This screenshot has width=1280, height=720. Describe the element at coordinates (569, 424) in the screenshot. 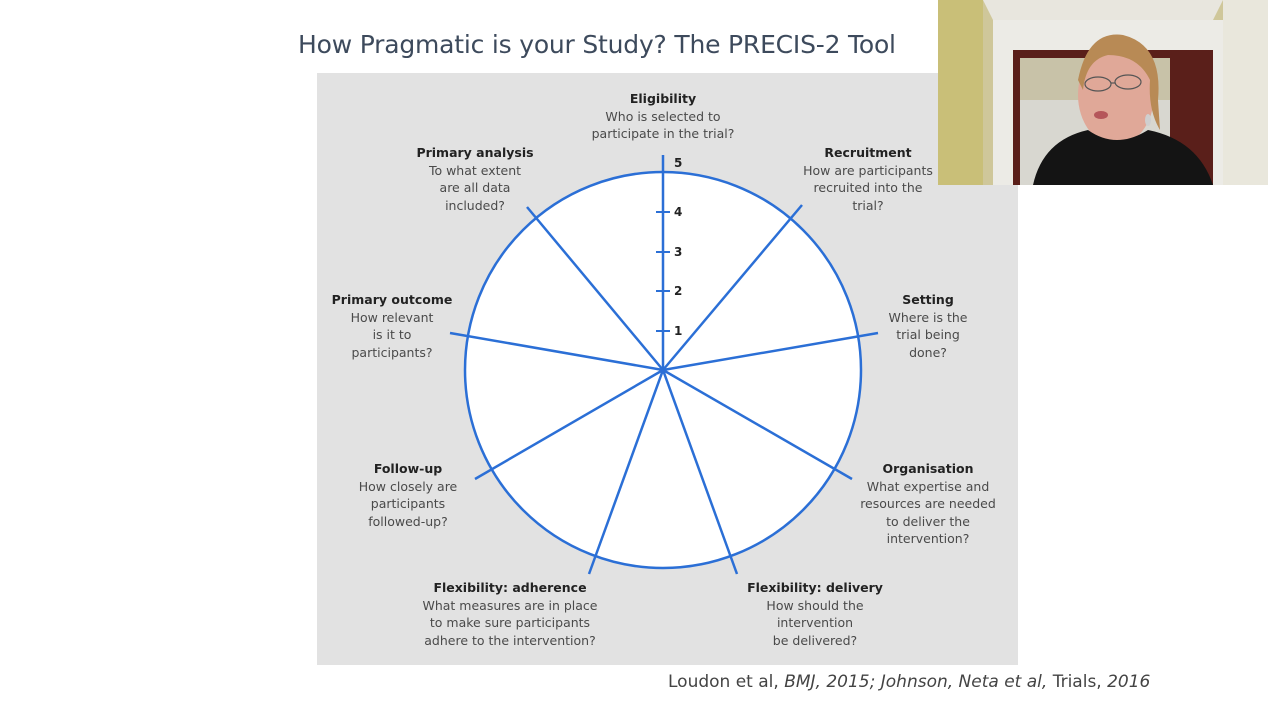

I see `spoke-follow-up` at that location.